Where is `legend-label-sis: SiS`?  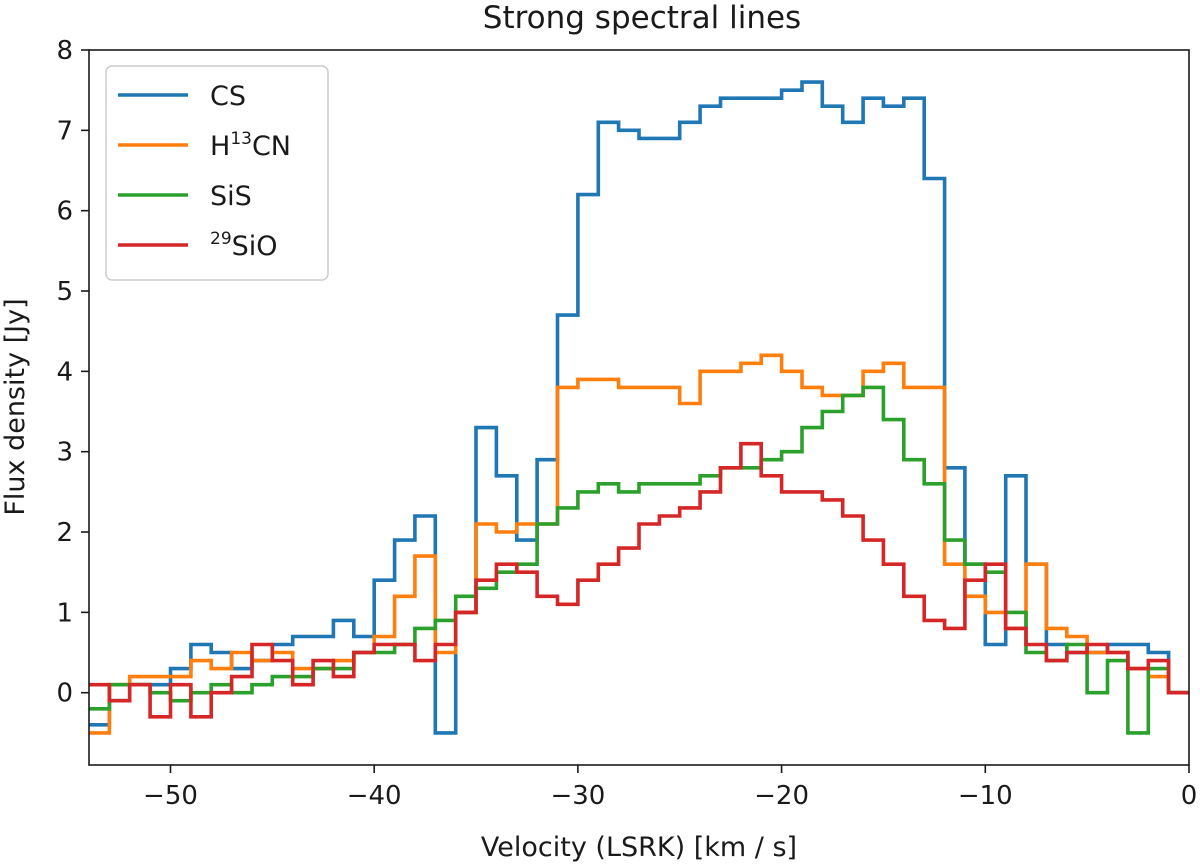 legend-label-sis: SiS is located at coordinates (231, 196).